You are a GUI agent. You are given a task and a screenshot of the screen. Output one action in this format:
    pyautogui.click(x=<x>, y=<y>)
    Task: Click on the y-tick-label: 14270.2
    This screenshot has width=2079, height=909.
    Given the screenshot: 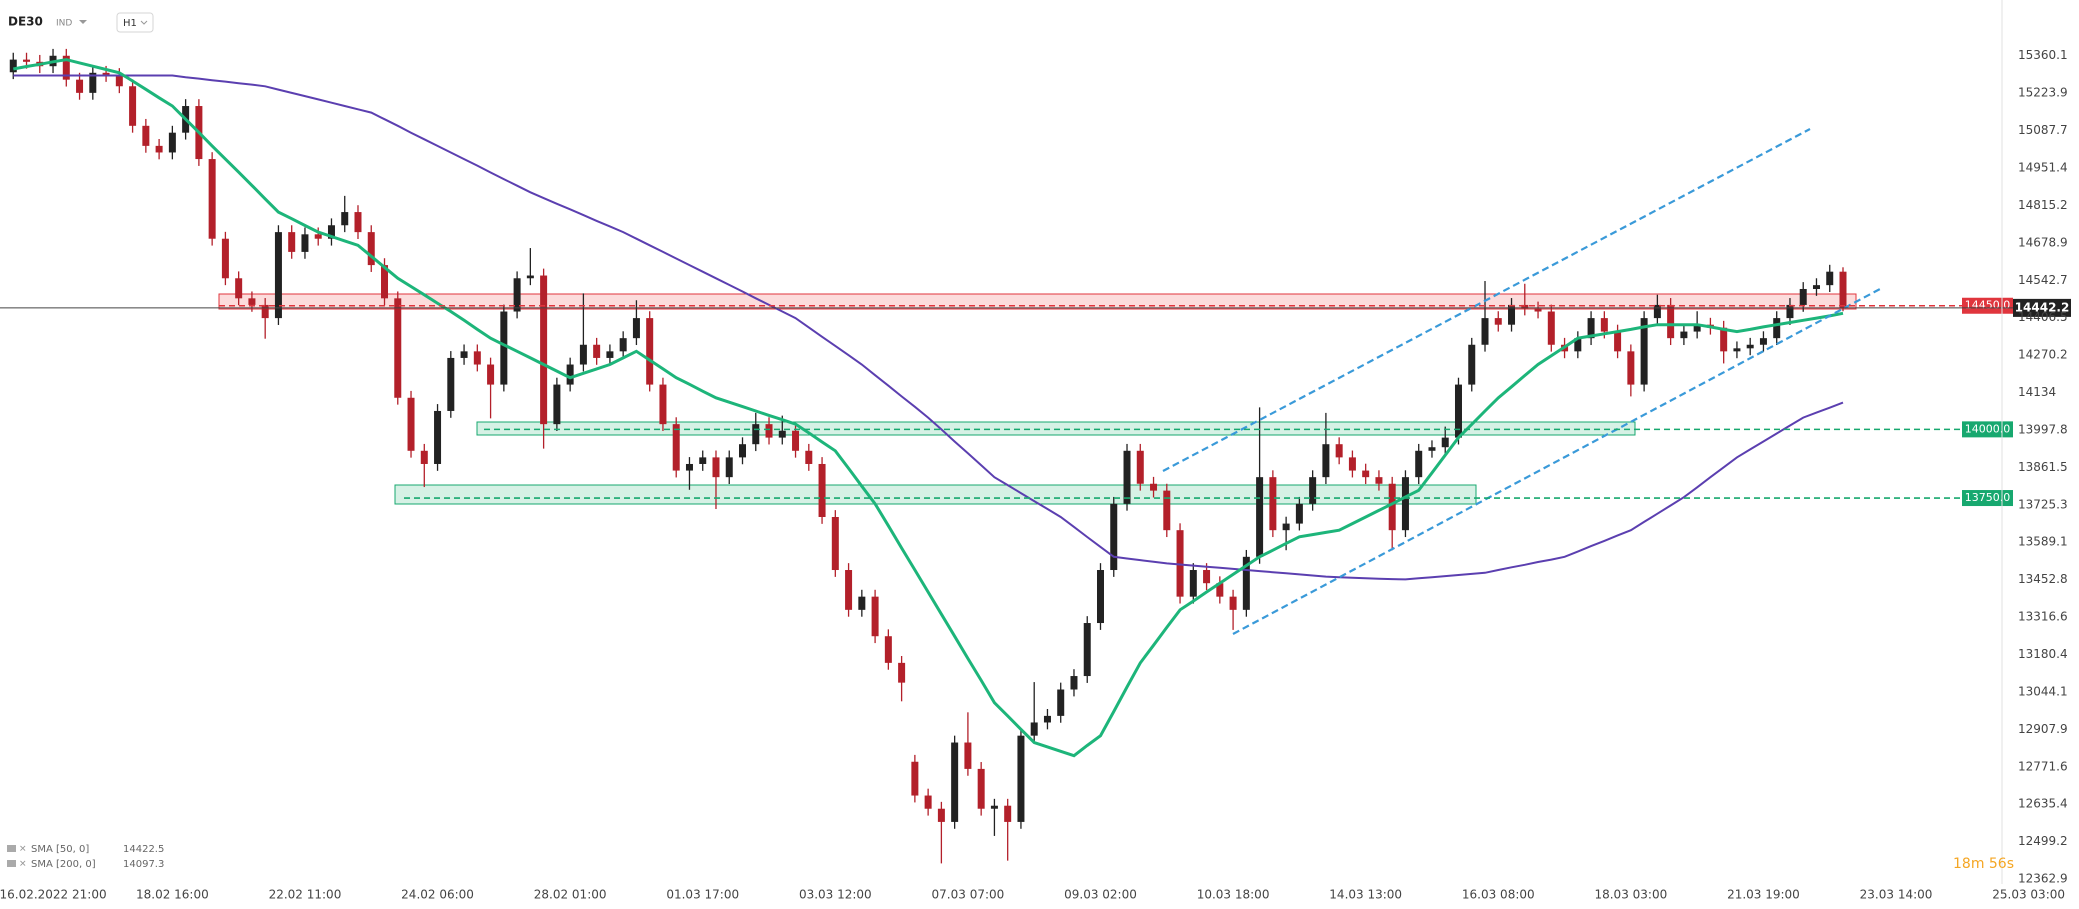 What is the action you would take?
    pyautogui.click(x=2043, y=355)
    